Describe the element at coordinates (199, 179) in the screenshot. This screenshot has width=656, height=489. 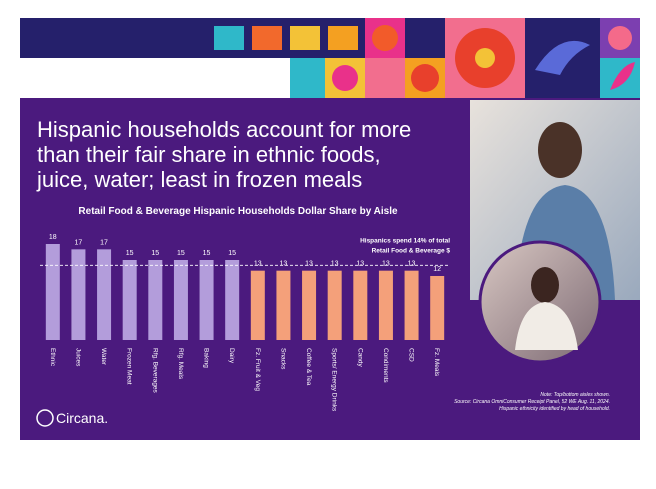
I see `title-line: juice, water; least in frozen meals` at that location.